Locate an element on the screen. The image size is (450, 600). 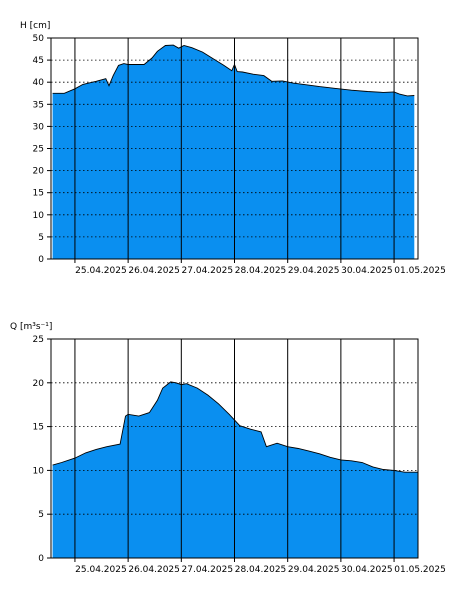
y-tick-label: 50 is located at coordinates (39, 39).